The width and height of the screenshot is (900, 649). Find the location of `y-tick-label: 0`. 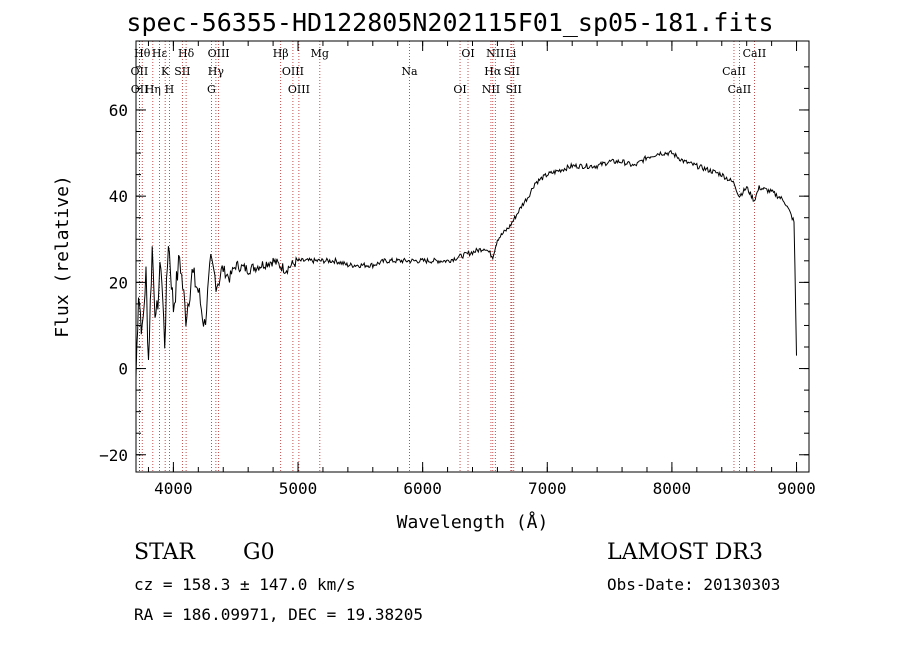

y-tick-label: 0 is located at coordinates (123, 369).